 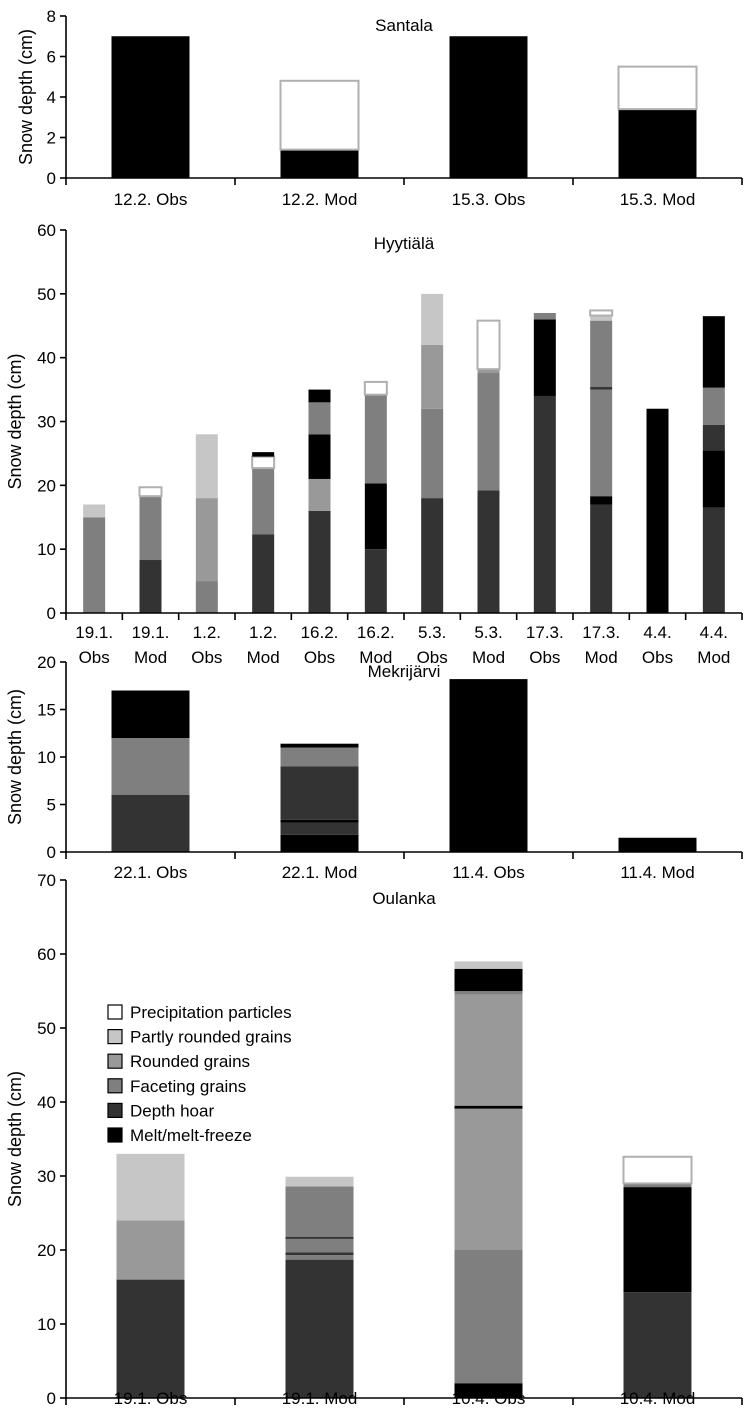 What do you see at coordinates (51, 852) in the screenshot?
I see `y-tick-label-2-0: 0` at bounding box center [51, 852].